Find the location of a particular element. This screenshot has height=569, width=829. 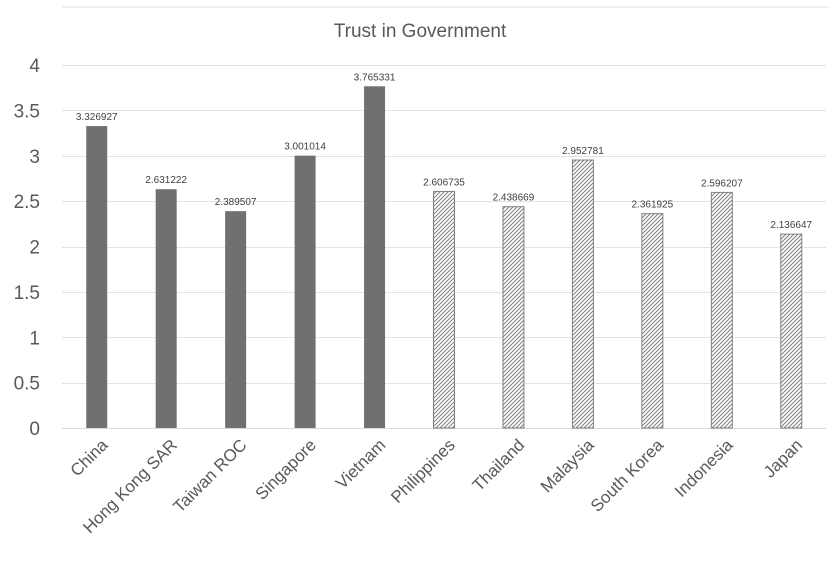

x-tick-label: Malaysia is located at coordinates (567, 465).